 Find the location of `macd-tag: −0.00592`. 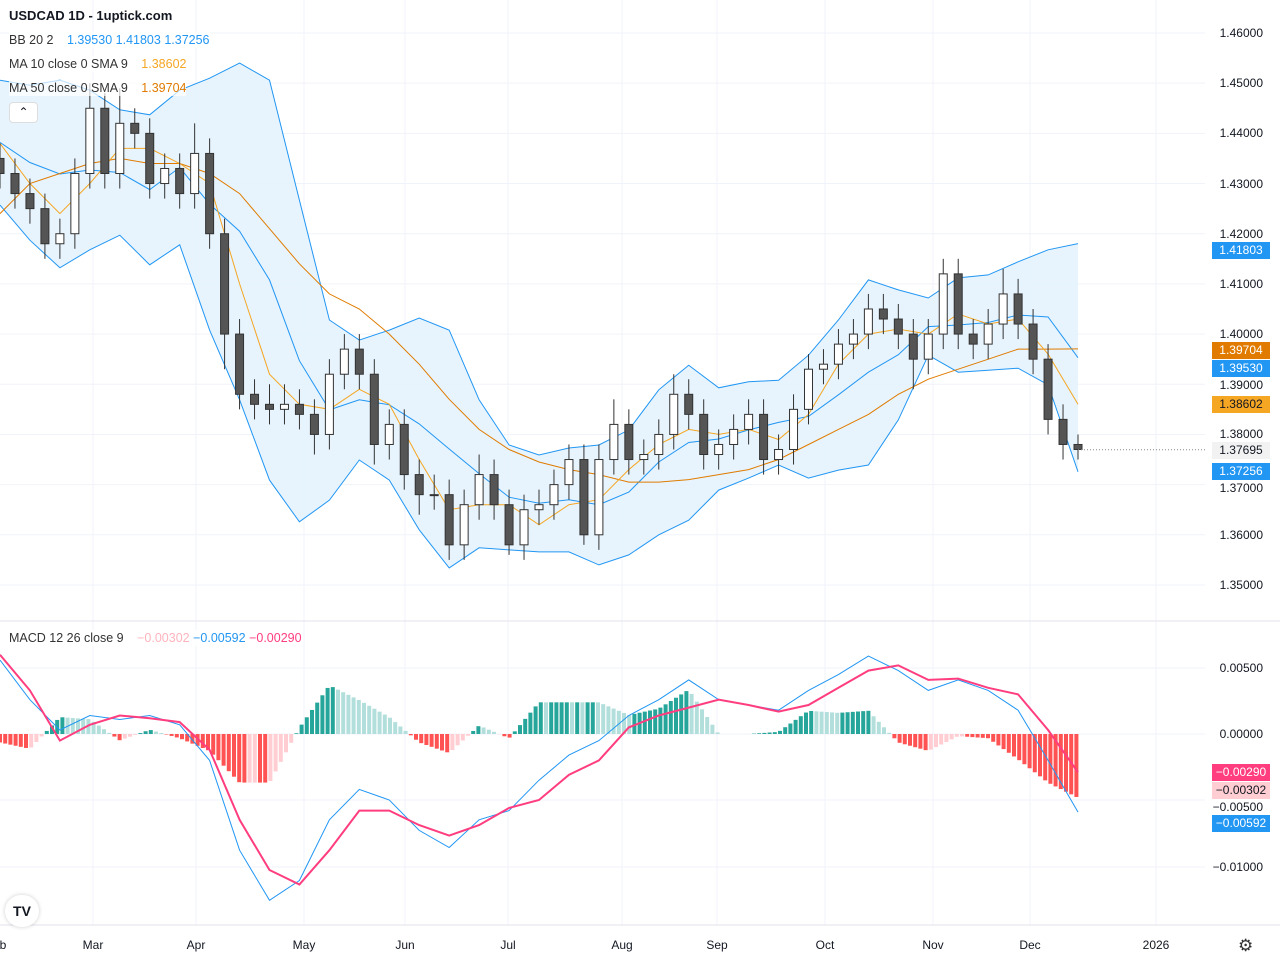

macd-tag: −0.00592 is located at coordinates (1241, 823).